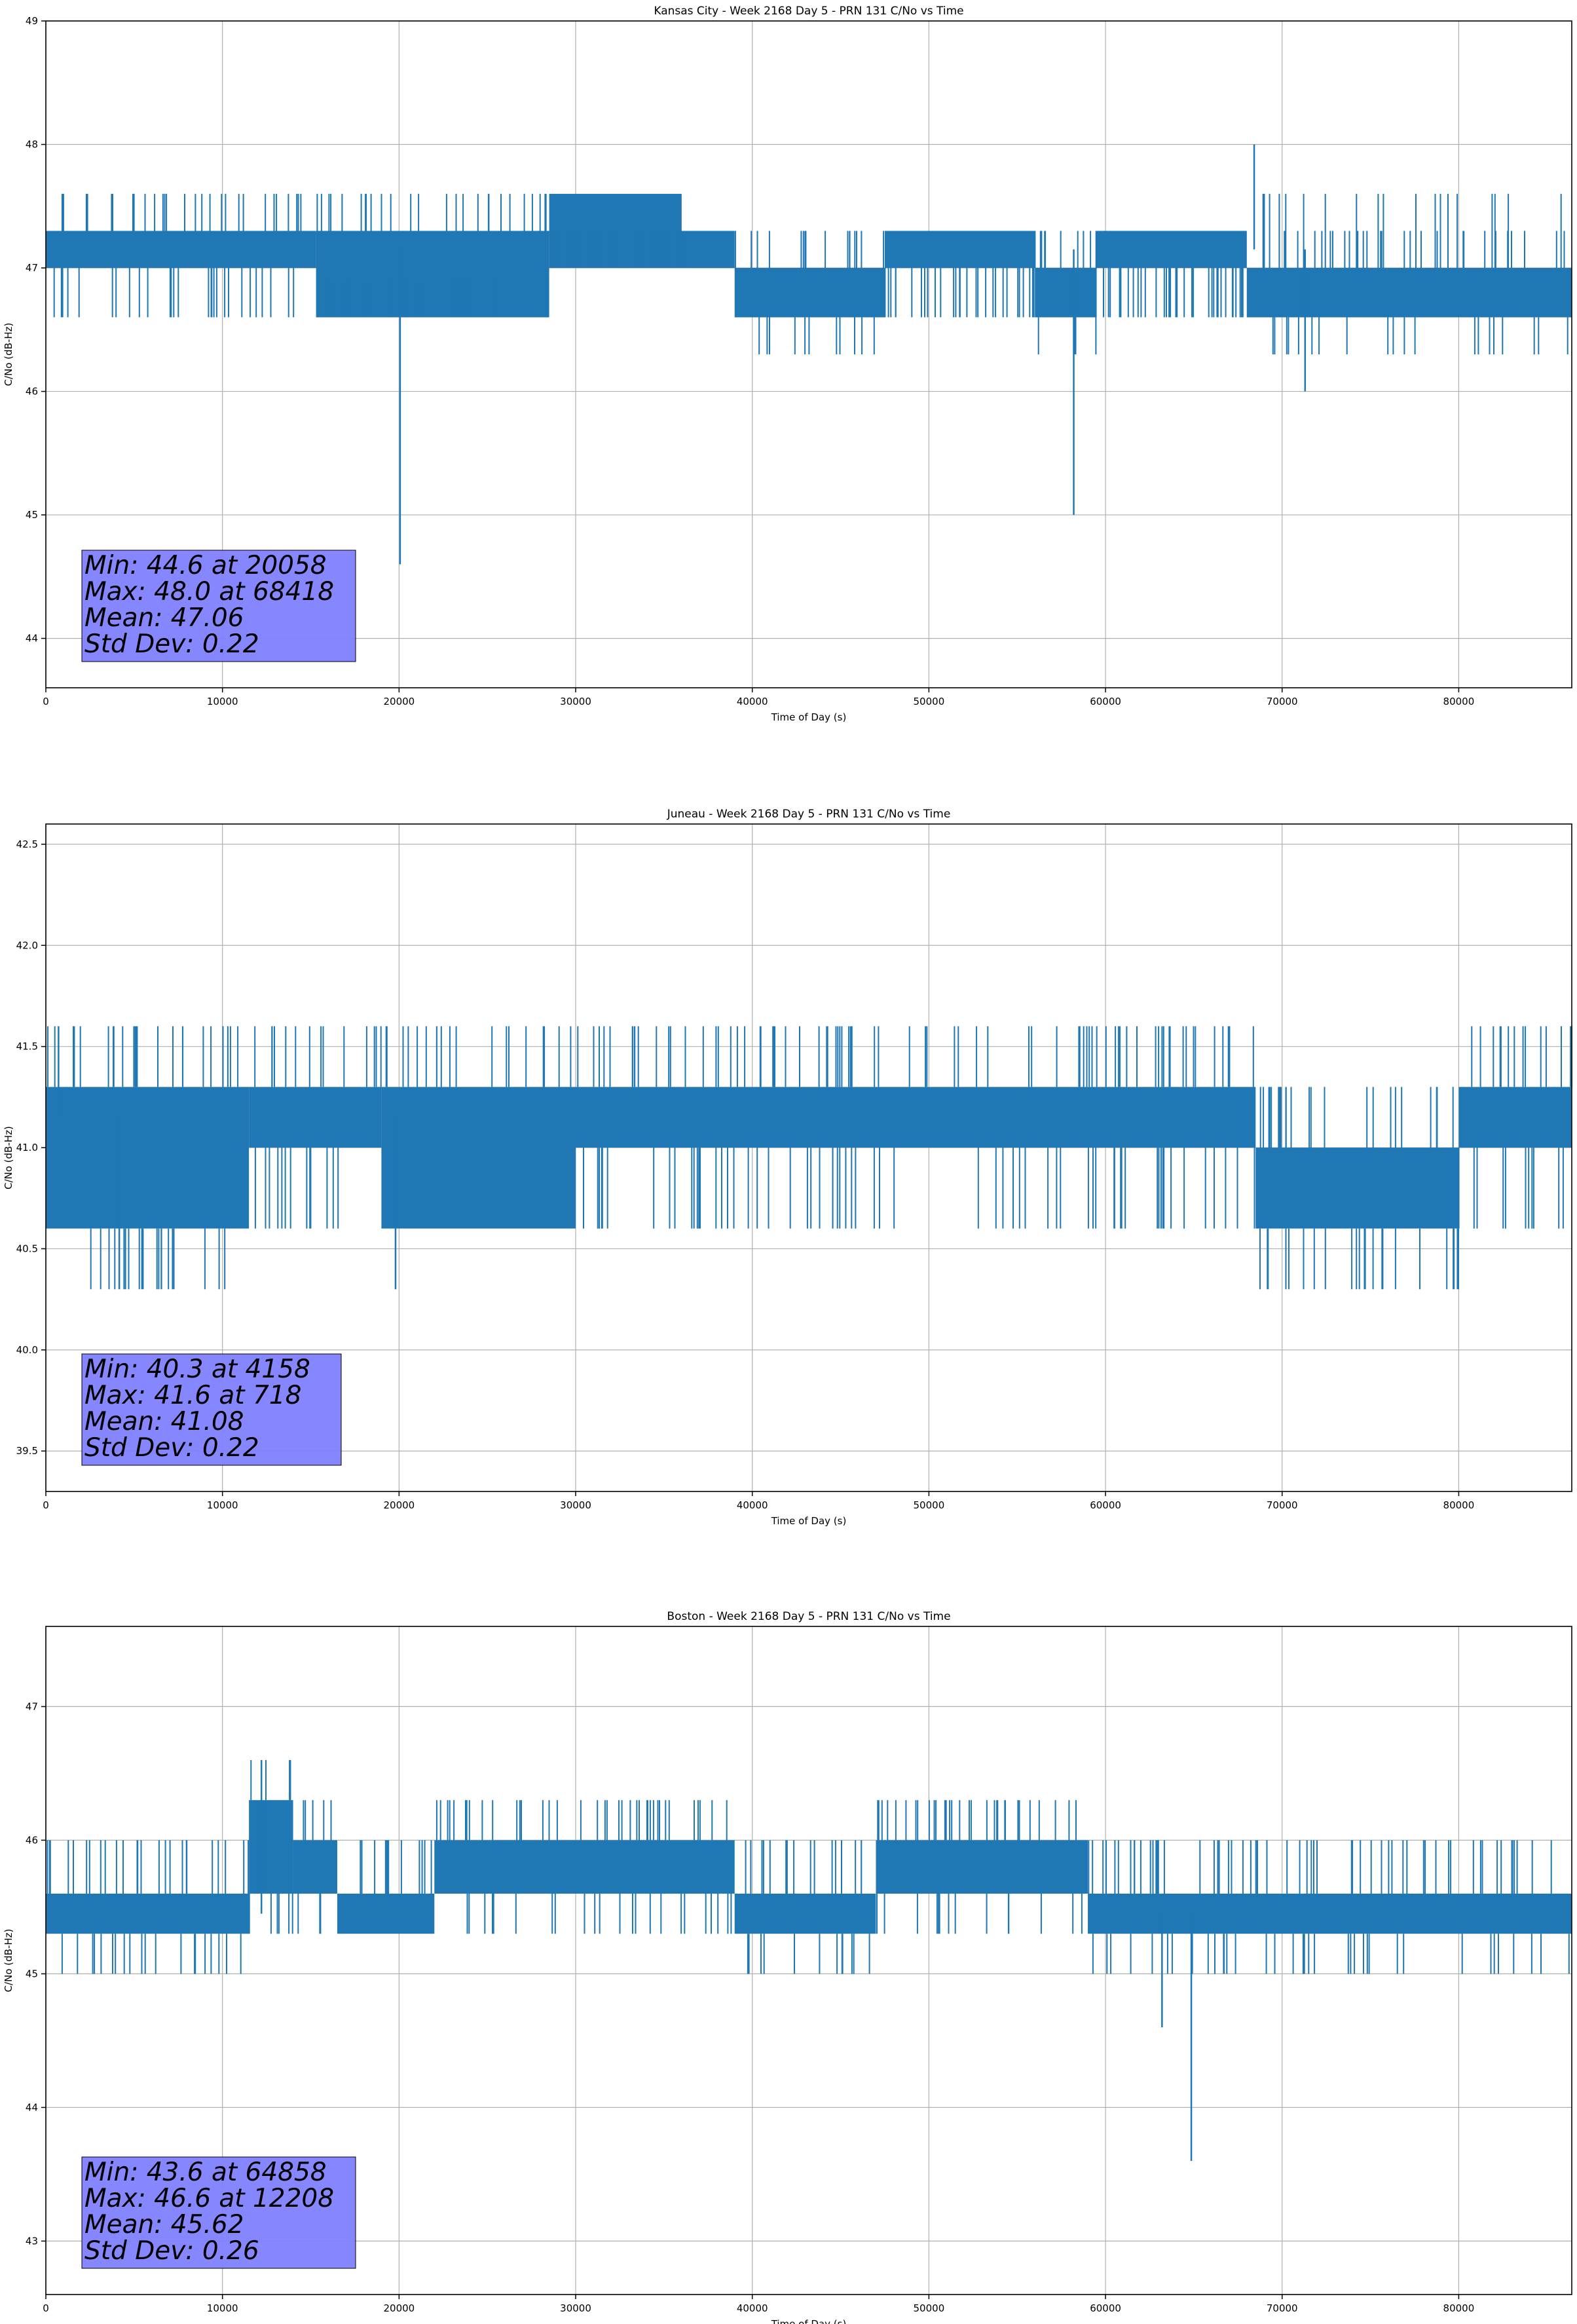 The height and width of the screenshot is (2324, 1577). I want to click on x-tick-label: 0, so click(46, 1505).